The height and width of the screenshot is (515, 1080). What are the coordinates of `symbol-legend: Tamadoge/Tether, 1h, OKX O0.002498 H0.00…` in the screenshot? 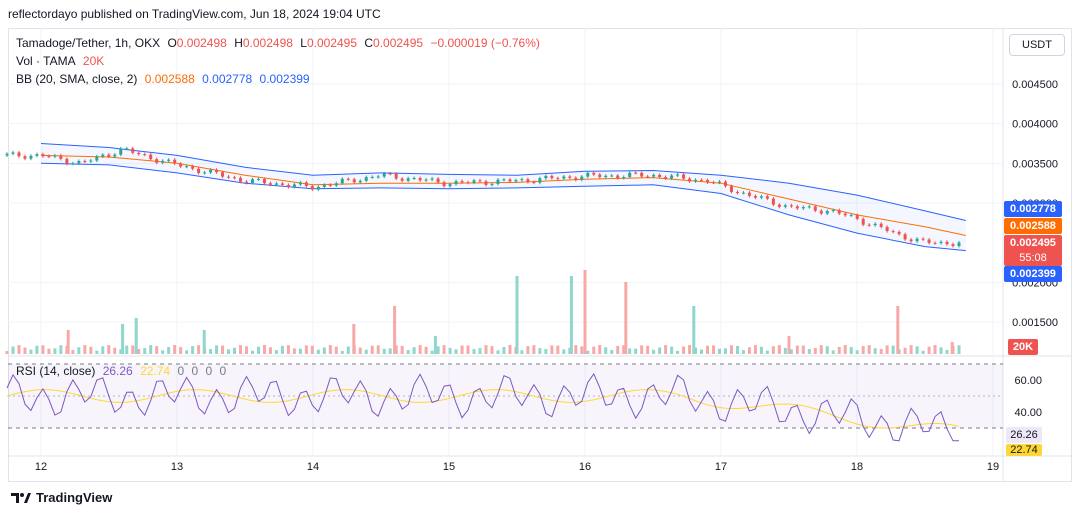 It's located at (280, 43).